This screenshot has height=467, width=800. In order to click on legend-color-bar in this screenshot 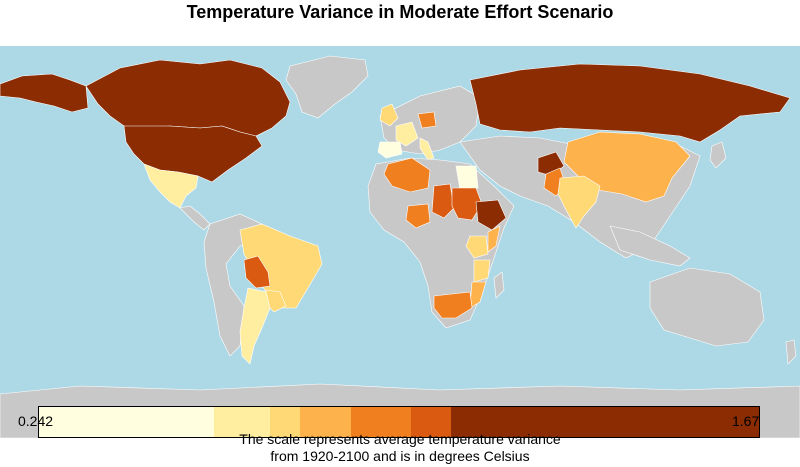, I will do `click(399, 422)`.